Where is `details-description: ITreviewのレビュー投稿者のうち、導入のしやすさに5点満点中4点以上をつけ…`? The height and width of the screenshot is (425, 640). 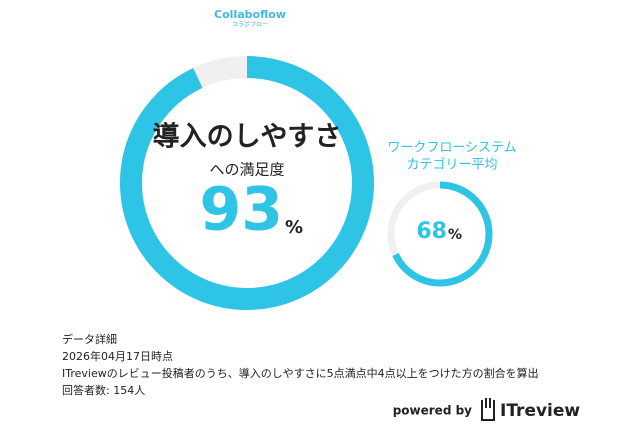
details-description: ITreviewのレビュー投稿者のうち、導入のしやすさに5点満点中4点以上をつけ… is located at coordinates (300, 373).